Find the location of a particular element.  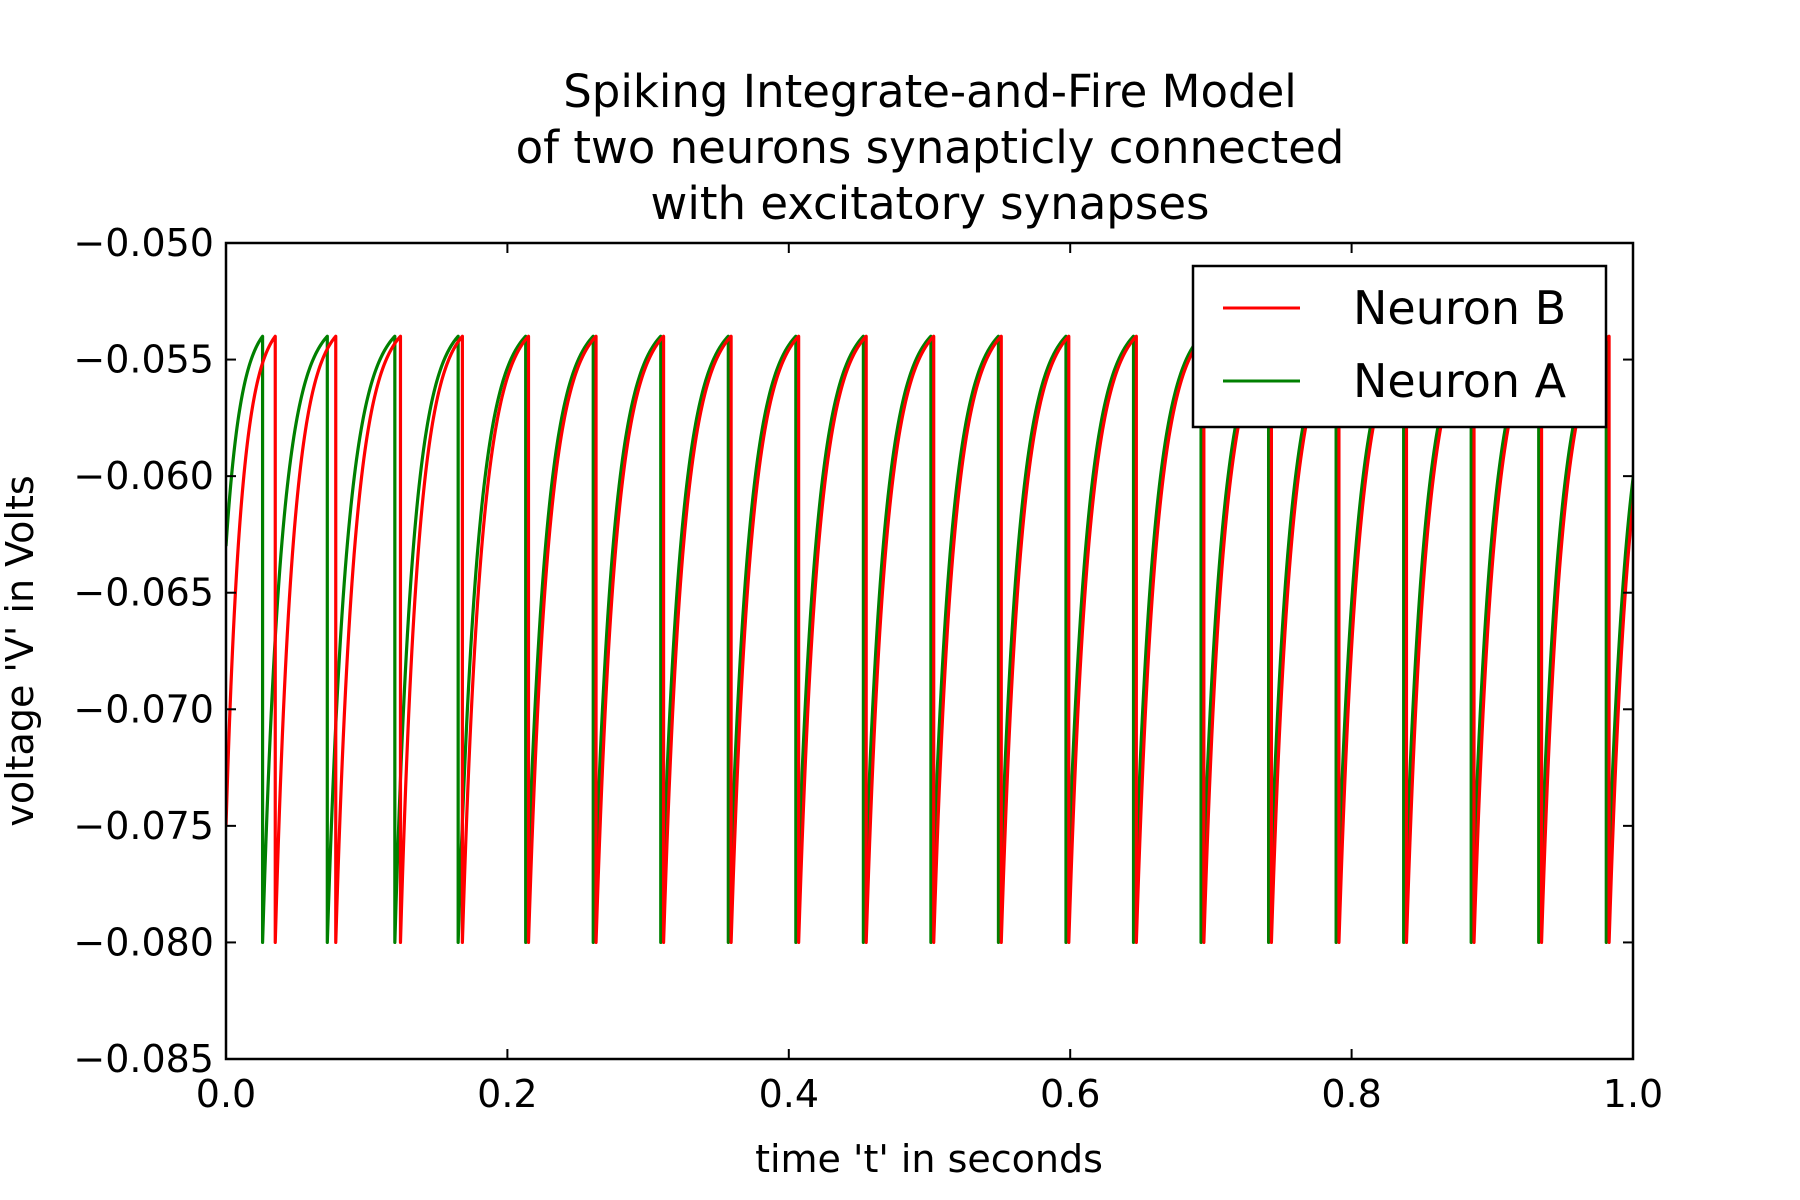

x-tick-label: 0.2 is located at coordinates (507, 1094).